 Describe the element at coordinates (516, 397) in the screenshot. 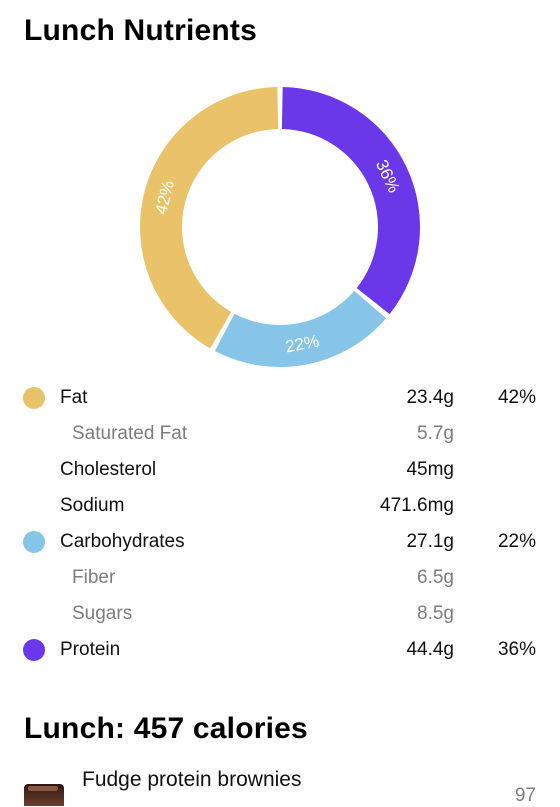

I see `nutrient-percent: 42%` at that location.